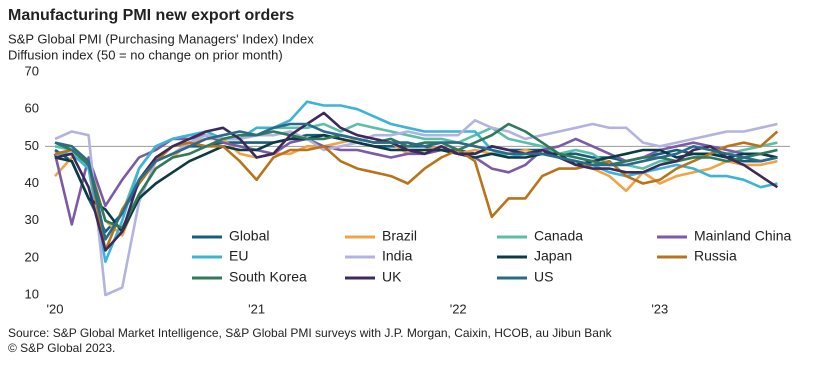 The image size is (818, 380). What do you see at coordinates (32, 219) in the screenshot?
I see `y-tick-label: 30` at bounding box center [32, 219].